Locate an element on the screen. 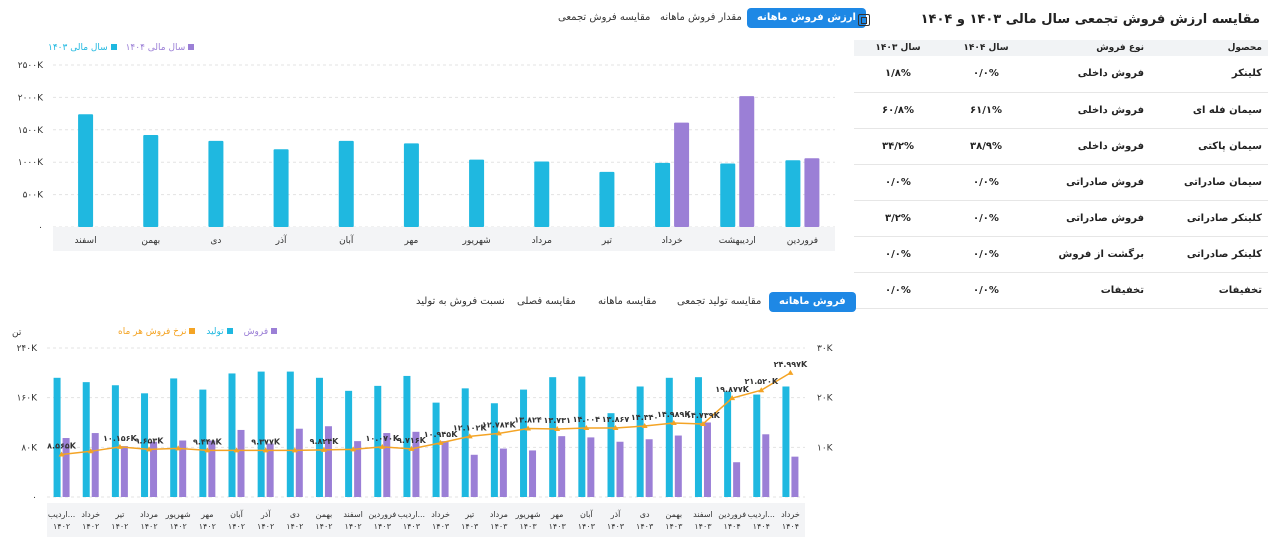 The image size is (1280, 540). x-tick-label-month: خرداد is located at coordinates (790, 514).